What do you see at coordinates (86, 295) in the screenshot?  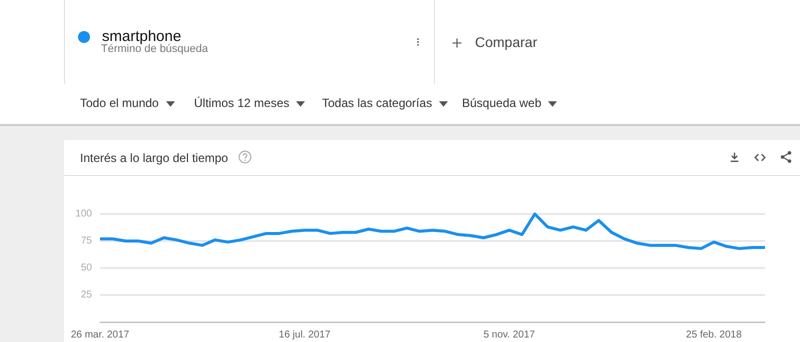 I see `y-tick-label: 25` at bounding box center [86, 295].